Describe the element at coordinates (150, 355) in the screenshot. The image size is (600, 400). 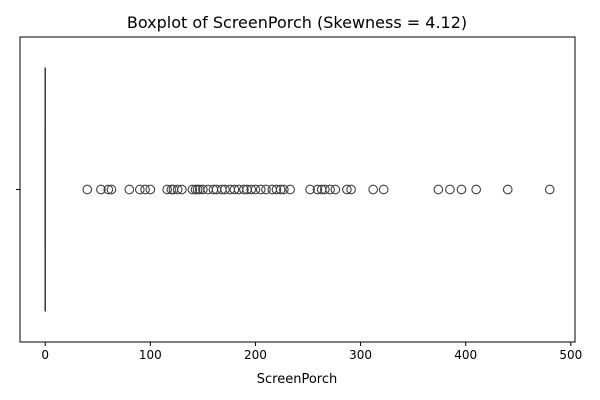
I see `x-tick-label: 100` at that location.